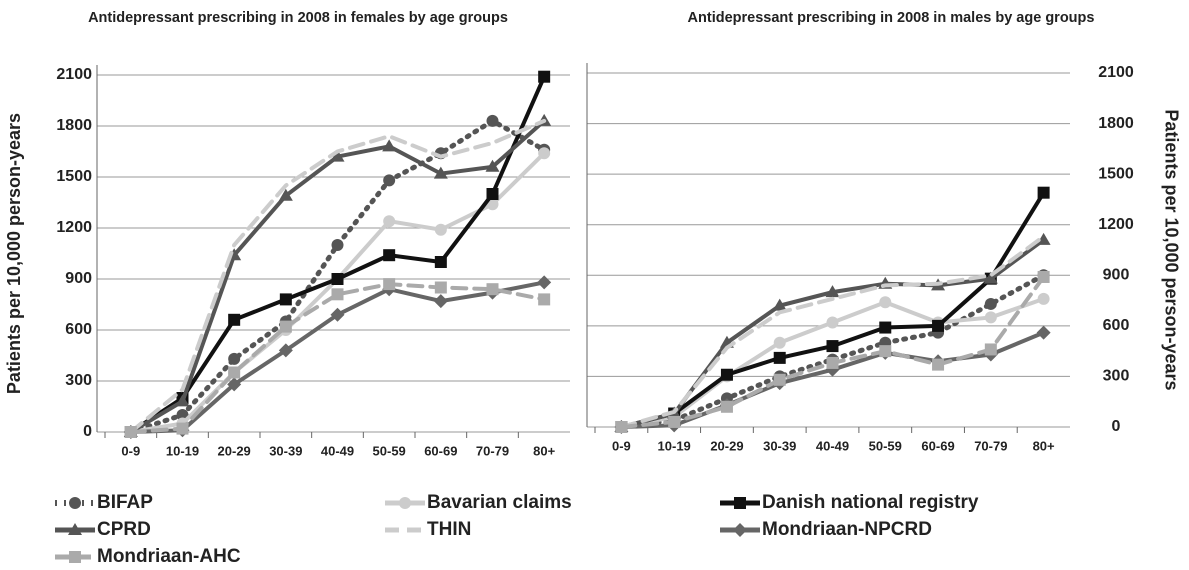  What do you see at coordinates (125, 502) in the screenshot?
I see `legend-label: BIFAP` at bounding box center [125, 502].